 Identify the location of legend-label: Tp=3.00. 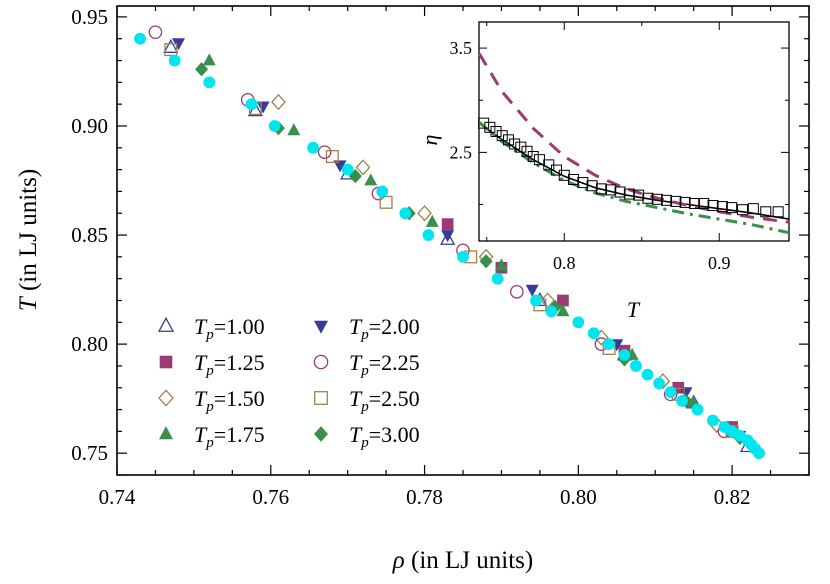
(384, 436).